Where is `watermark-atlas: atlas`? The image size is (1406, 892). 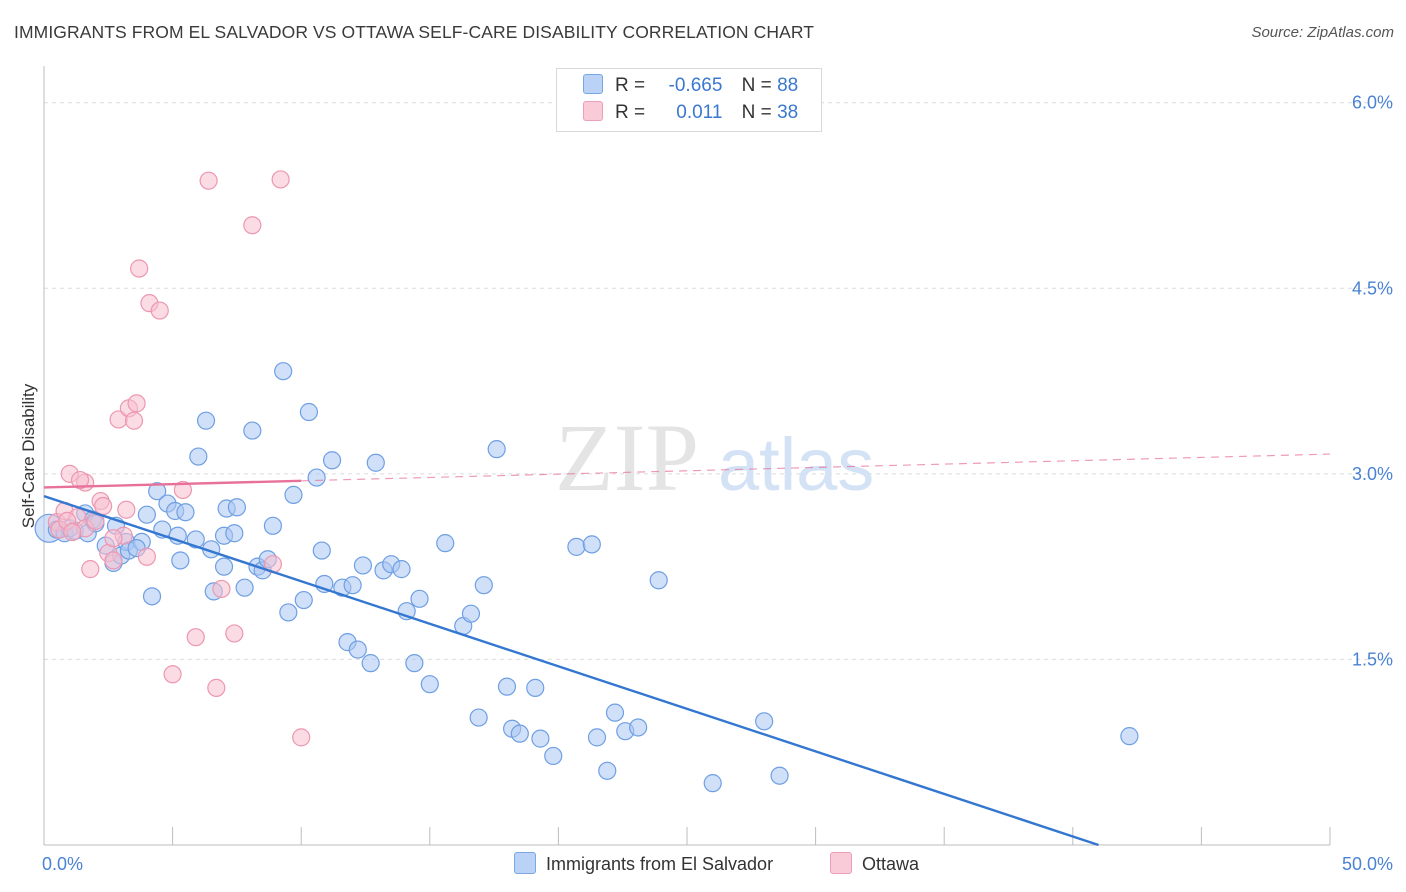
watermark-atlas: atlas is located at coordinates (796, 464).